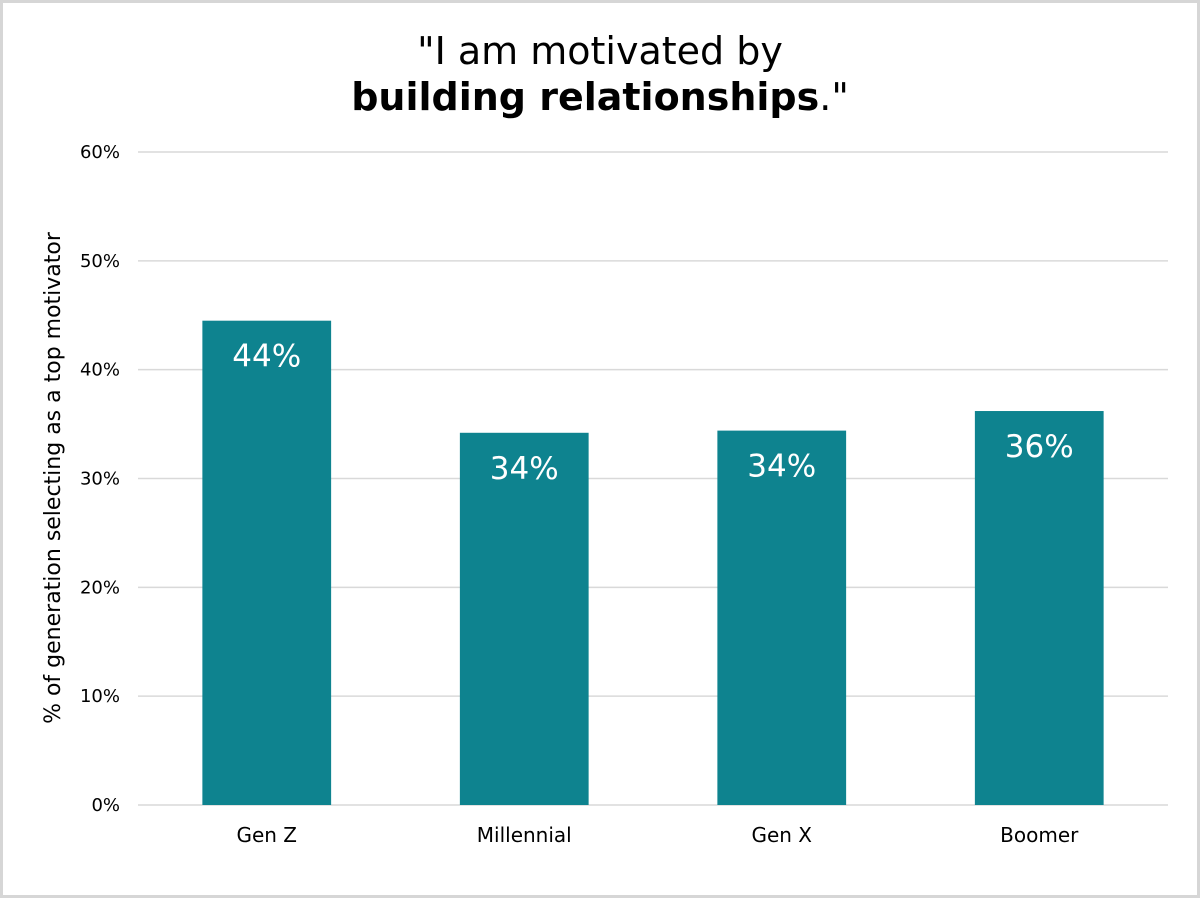  Describe the element at coordinates (100, 696) in the screenshot. I see `y-tick-label: 10%` at that location.